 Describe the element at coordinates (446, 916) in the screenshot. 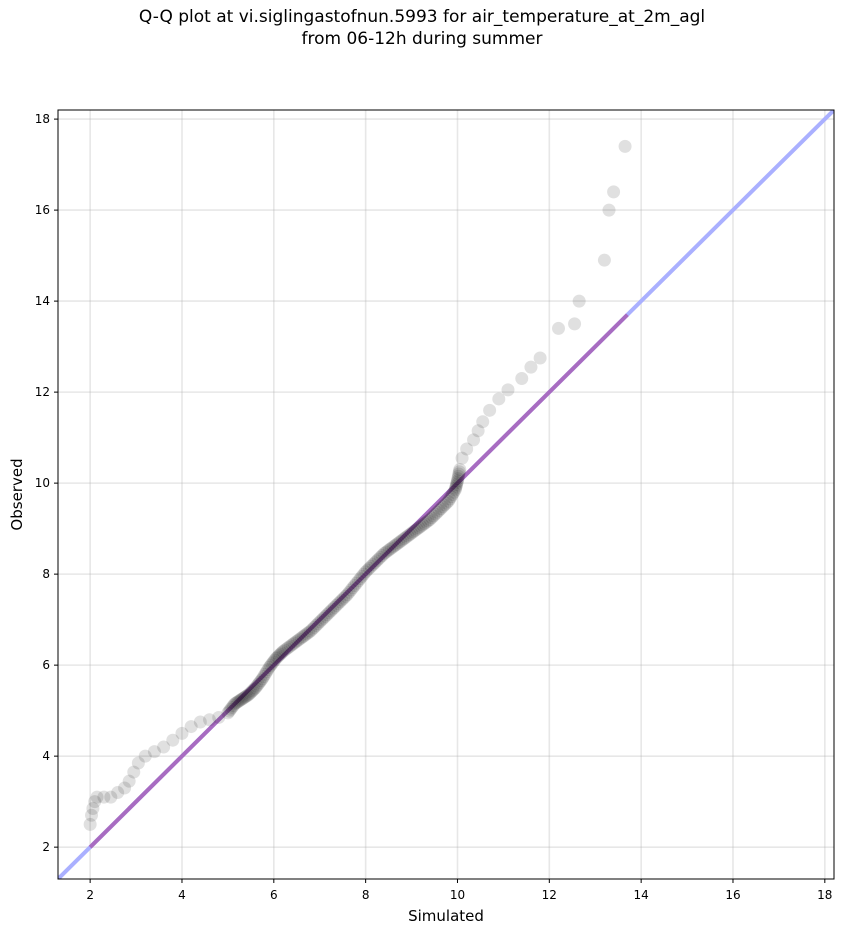

I see `x-axis-label: Simulated` at that location.